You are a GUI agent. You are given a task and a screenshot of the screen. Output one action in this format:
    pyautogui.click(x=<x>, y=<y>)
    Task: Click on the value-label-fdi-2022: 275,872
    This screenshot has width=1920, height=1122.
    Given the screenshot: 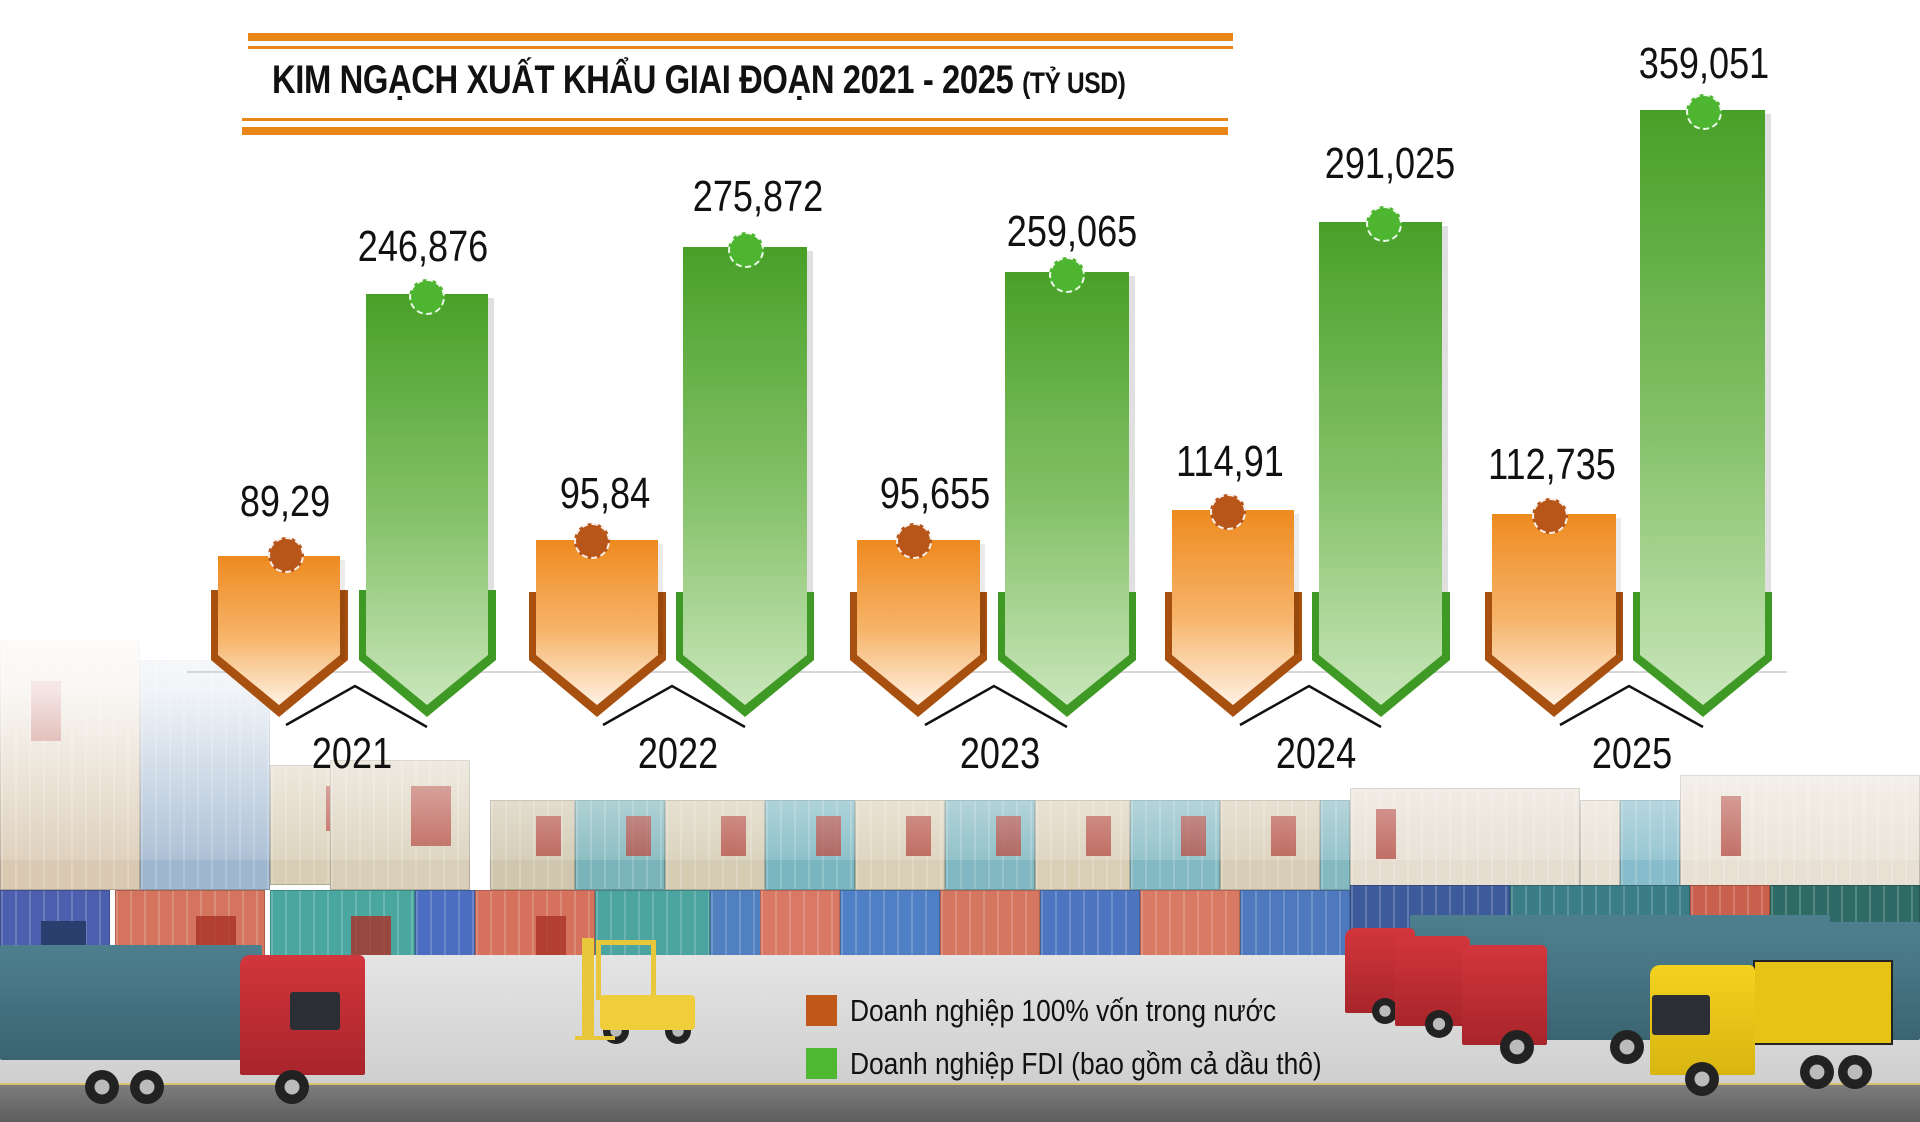 What is the action you would take?
    pyautogui.click(x=758, y=196)
    